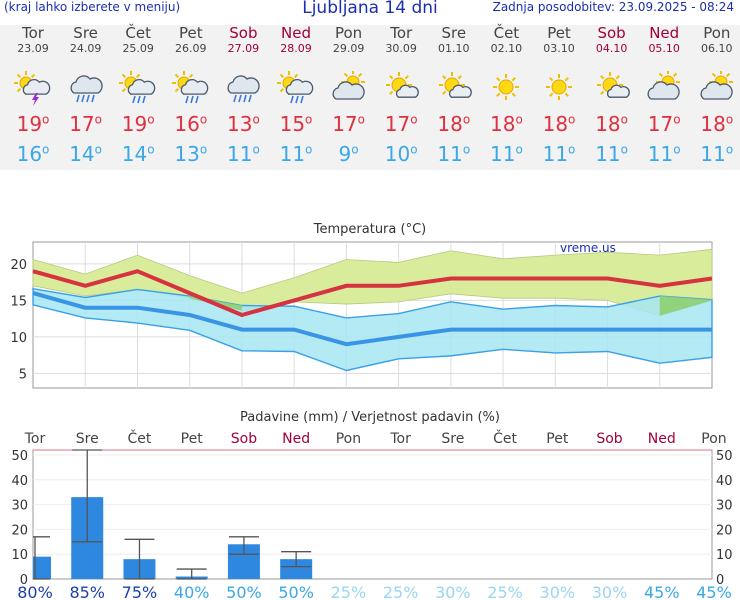  What do you see at coordinates (454, 48) in the screenshot?
I see `day-date: 01.10` at bounding box center [454, 48].